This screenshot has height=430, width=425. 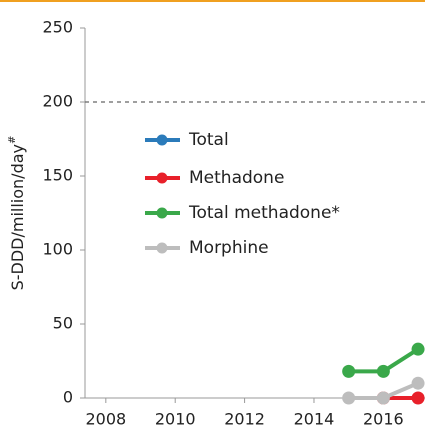 I want to click on y-axis-label-text: S-DDD/million/day, so click(x=17, y=217).